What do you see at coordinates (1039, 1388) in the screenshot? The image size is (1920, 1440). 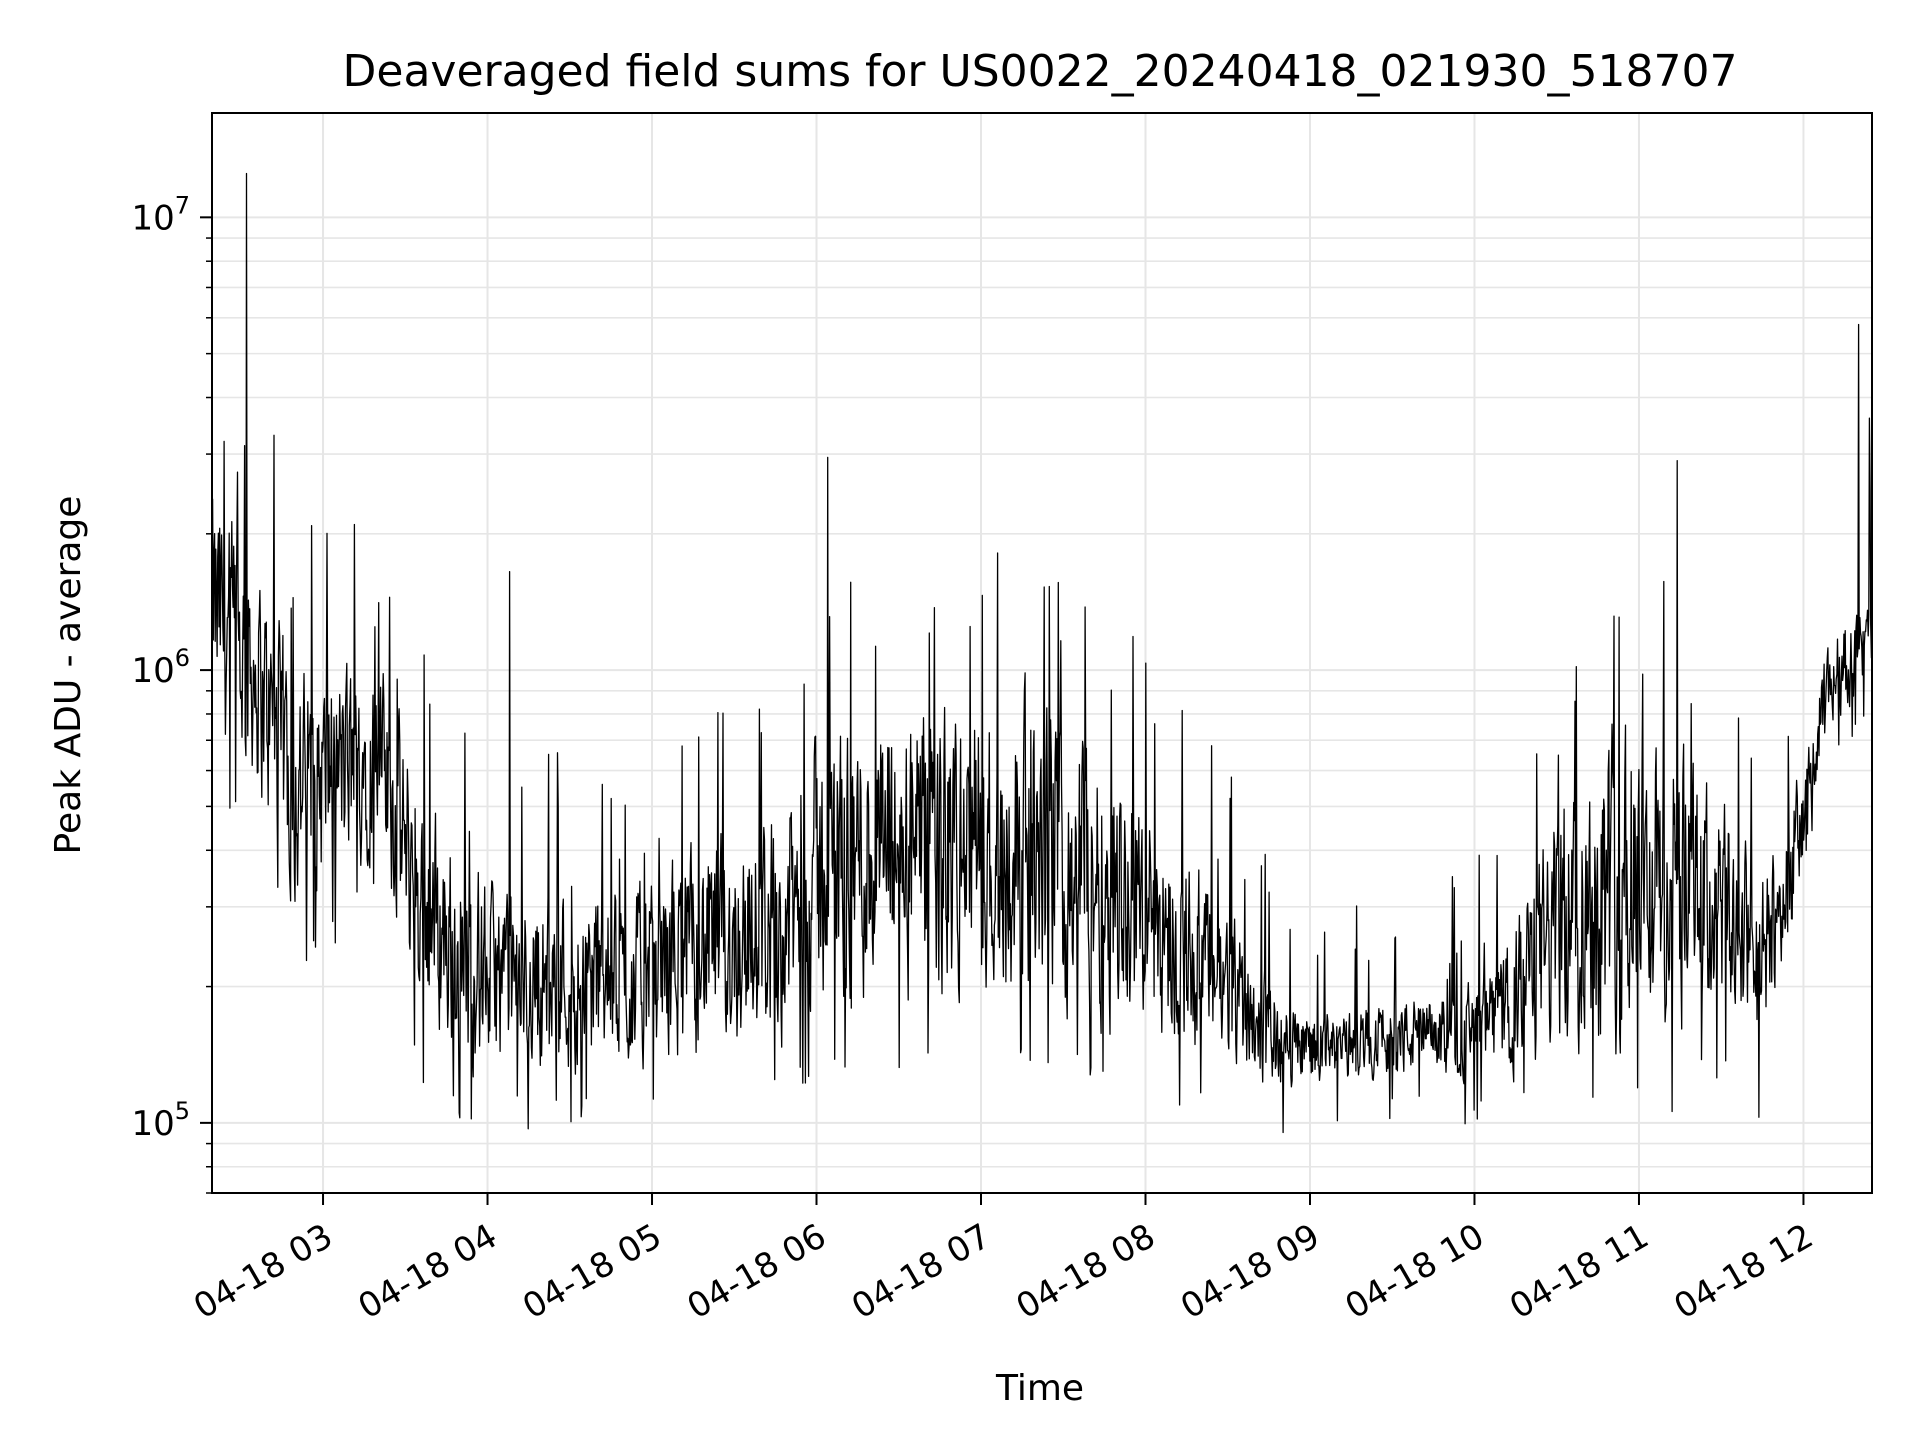 I see `x-axis-label: Time` at bounding box center [1039, 1388].